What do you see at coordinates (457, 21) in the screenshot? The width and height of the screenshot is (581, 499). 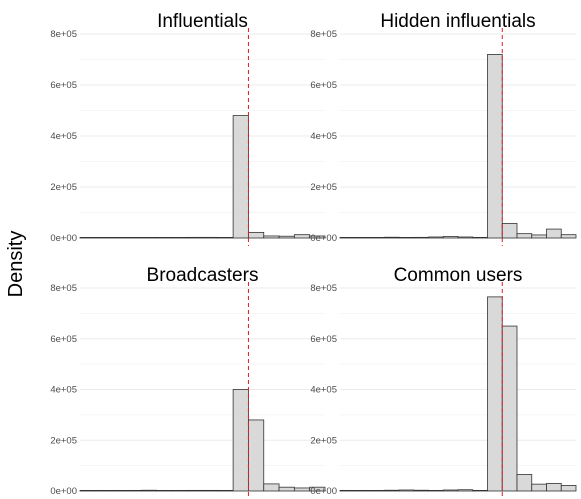 I see `facet-title: Hidden influentials` at bounding box center [457, 21].